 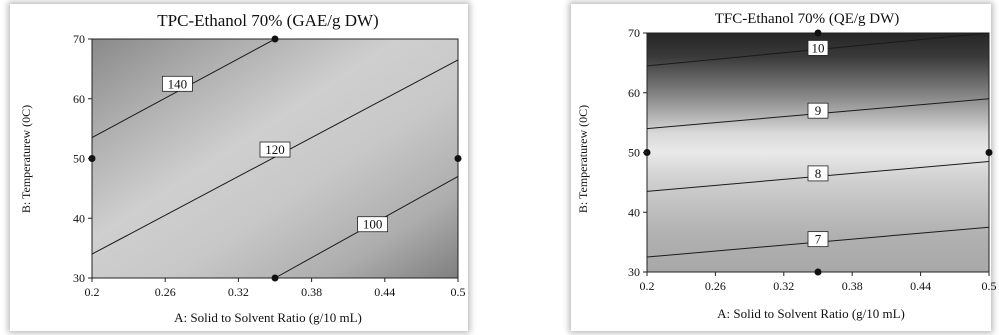 I want to click on chart-title: TPC-Ethanol 70% (GAE/g DW), so click(x=267, y=20).